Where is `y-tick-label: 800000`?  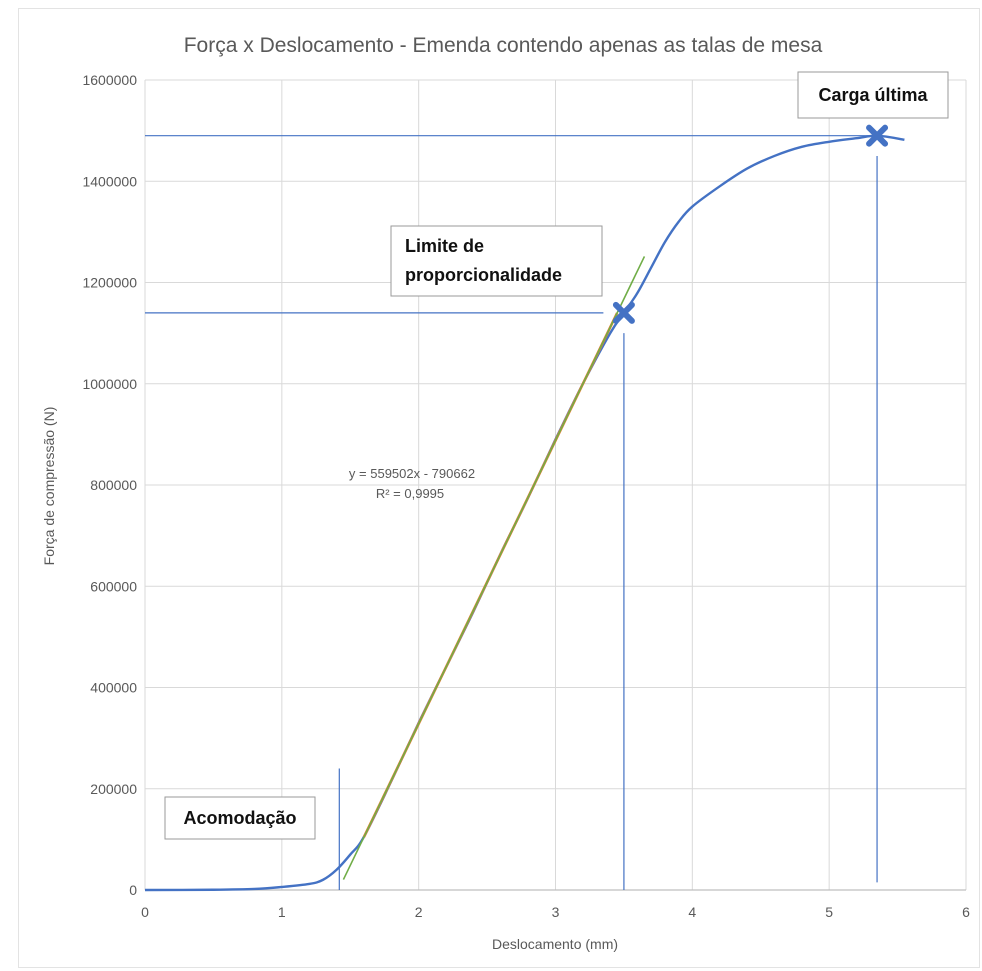 y-tick-label: 800000 is located at coordinates (113, 485).